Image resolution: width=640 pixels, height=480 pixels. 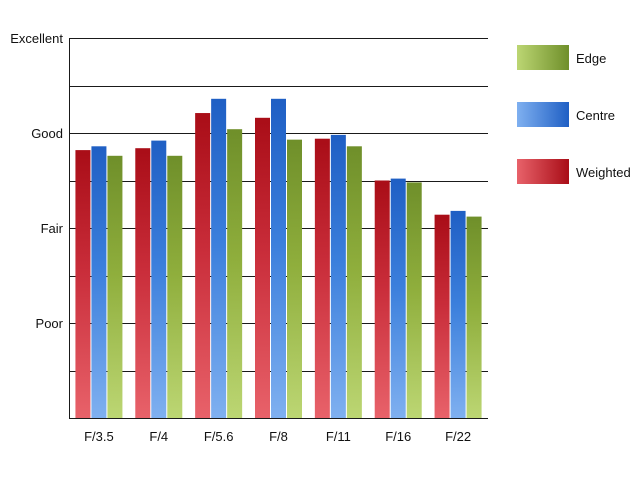 What do you see at coordinates (338, 436) in the screenshot?
I see `x-tick-label: F/11` at bounding box center [338, 436].